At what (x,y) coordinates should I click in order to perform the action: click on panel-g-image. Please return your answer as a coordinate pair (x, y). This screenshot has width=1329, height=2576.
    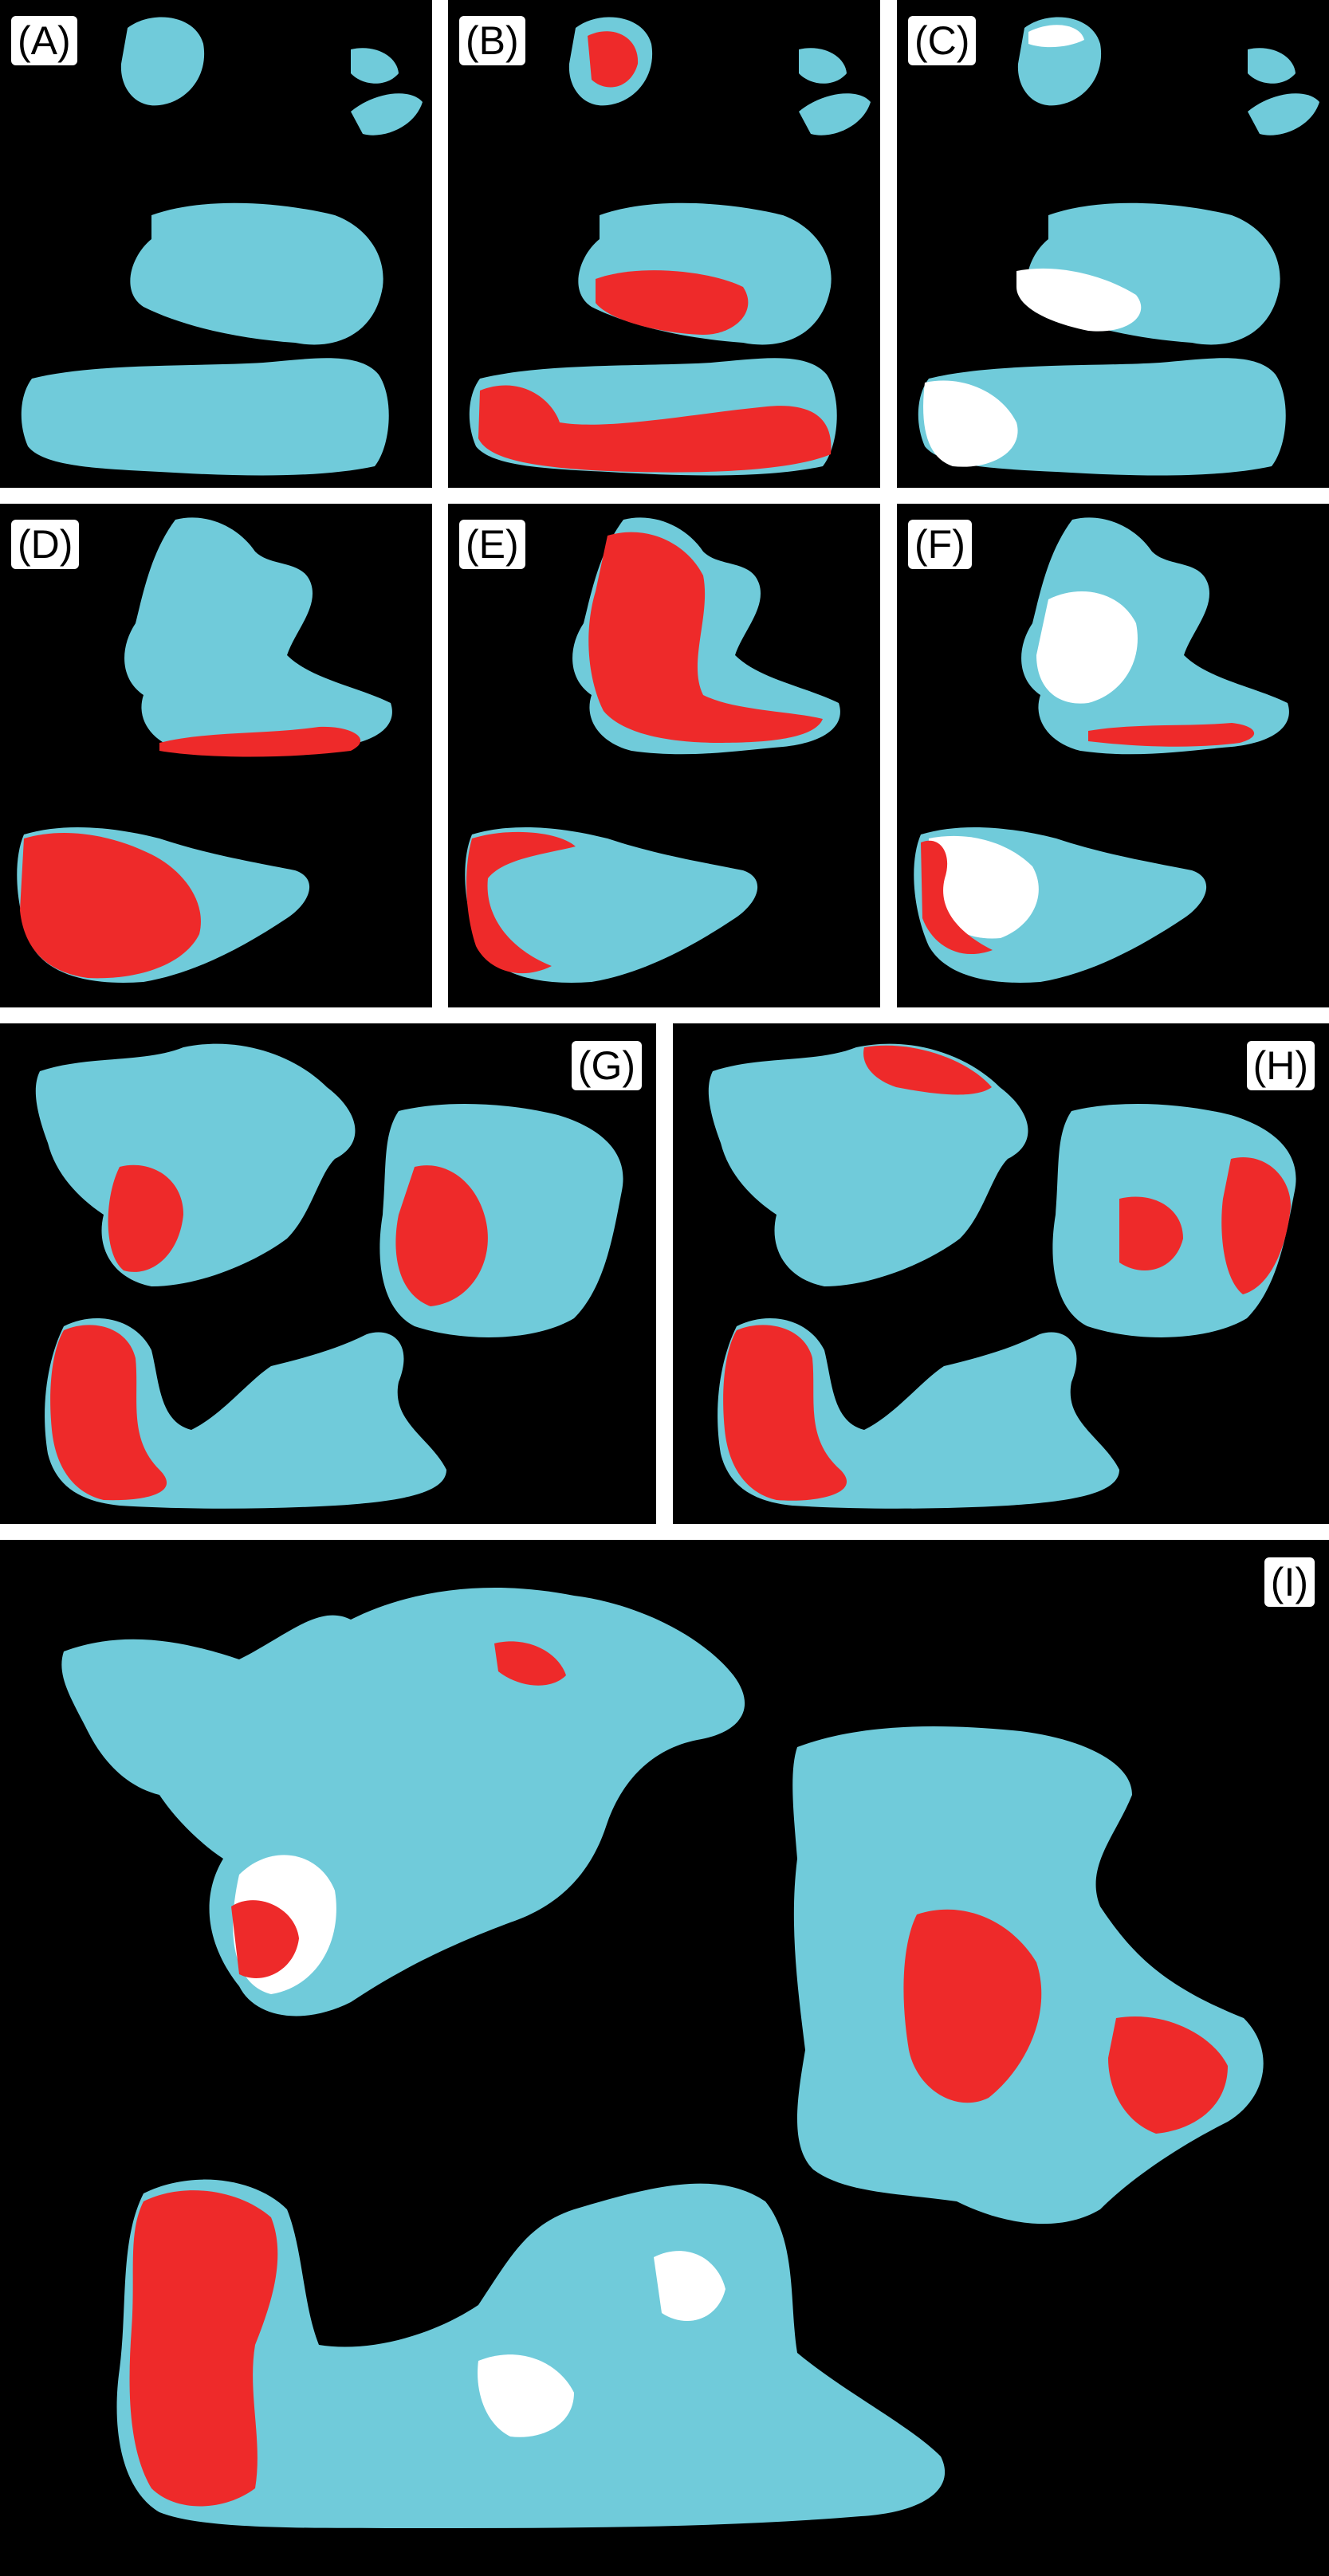
    Looking at the image, I should click on (329, 1276).